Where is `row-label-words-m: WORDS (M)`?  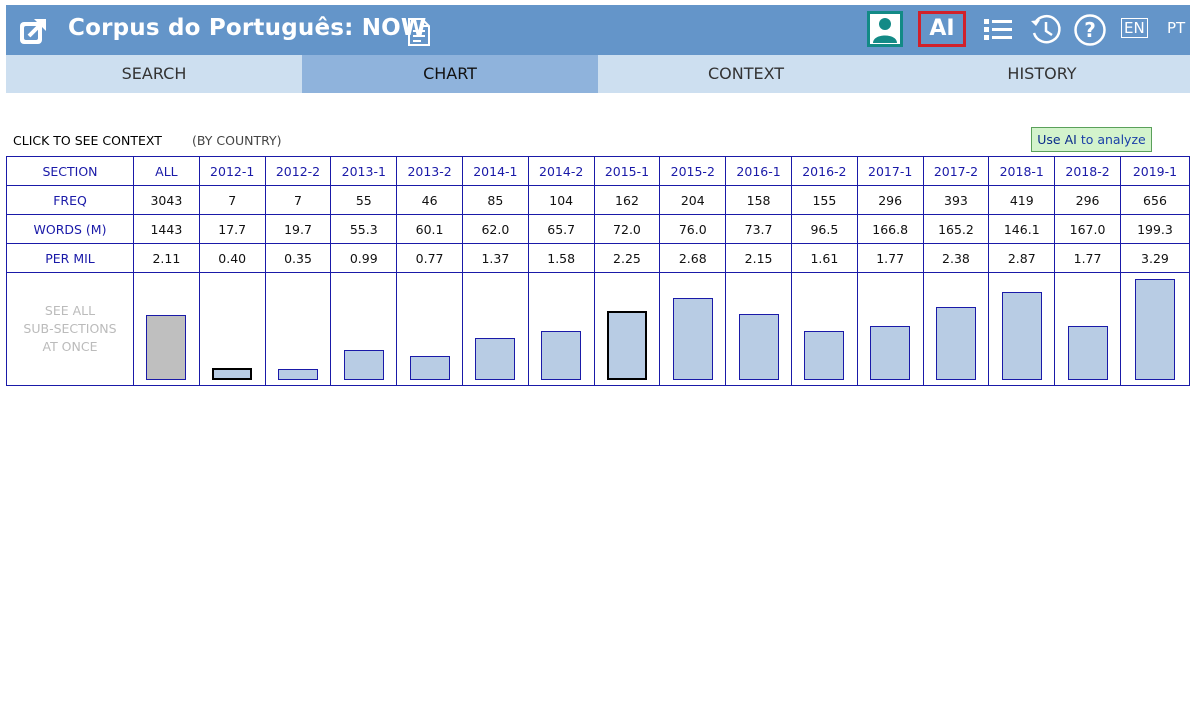 row-label-words-m: WORDS (M) is located at coordinates (70, 229).